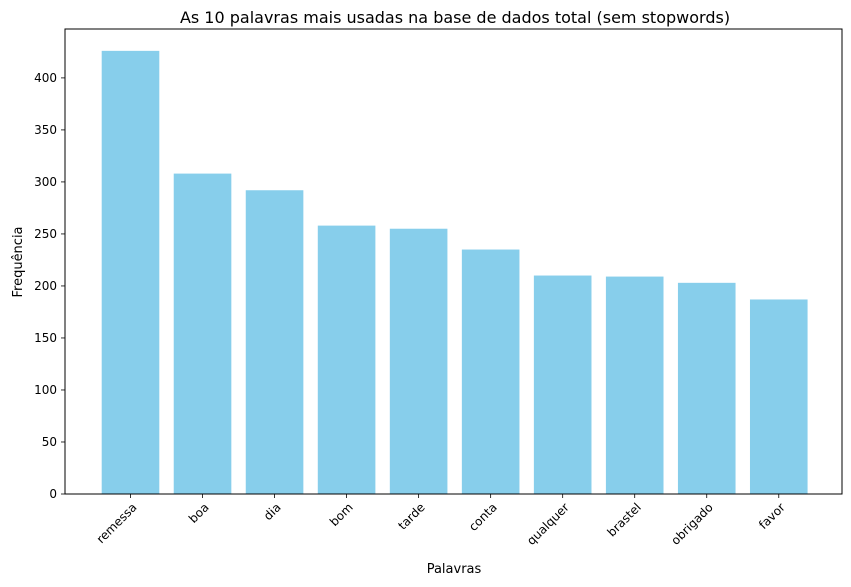 This screenshot has height=587, width=851. I want to click on x-tick-label: obrigado, so click(691, 523).